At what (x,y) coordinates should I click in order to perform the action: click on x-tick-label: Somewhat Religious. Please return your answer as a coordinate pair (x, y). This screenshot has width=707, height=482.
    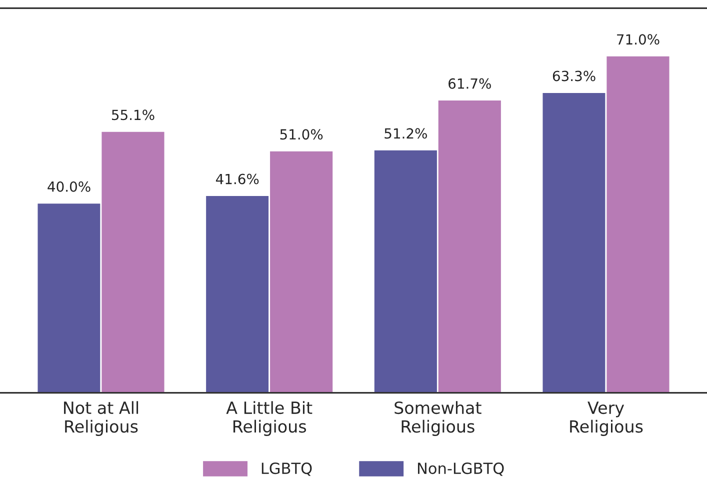
    Looking at the image, I should click on (438, 418).